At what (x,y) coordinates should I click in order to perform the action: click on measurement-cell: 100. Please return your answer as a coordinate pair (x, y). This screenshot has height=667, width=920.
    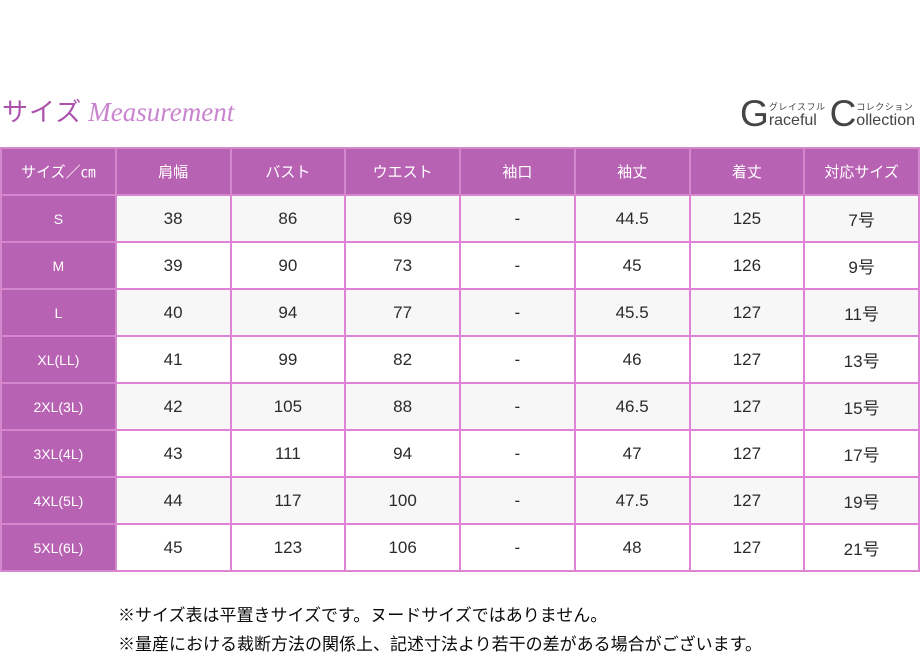
    Looking at the image, I should click on (402, 500).